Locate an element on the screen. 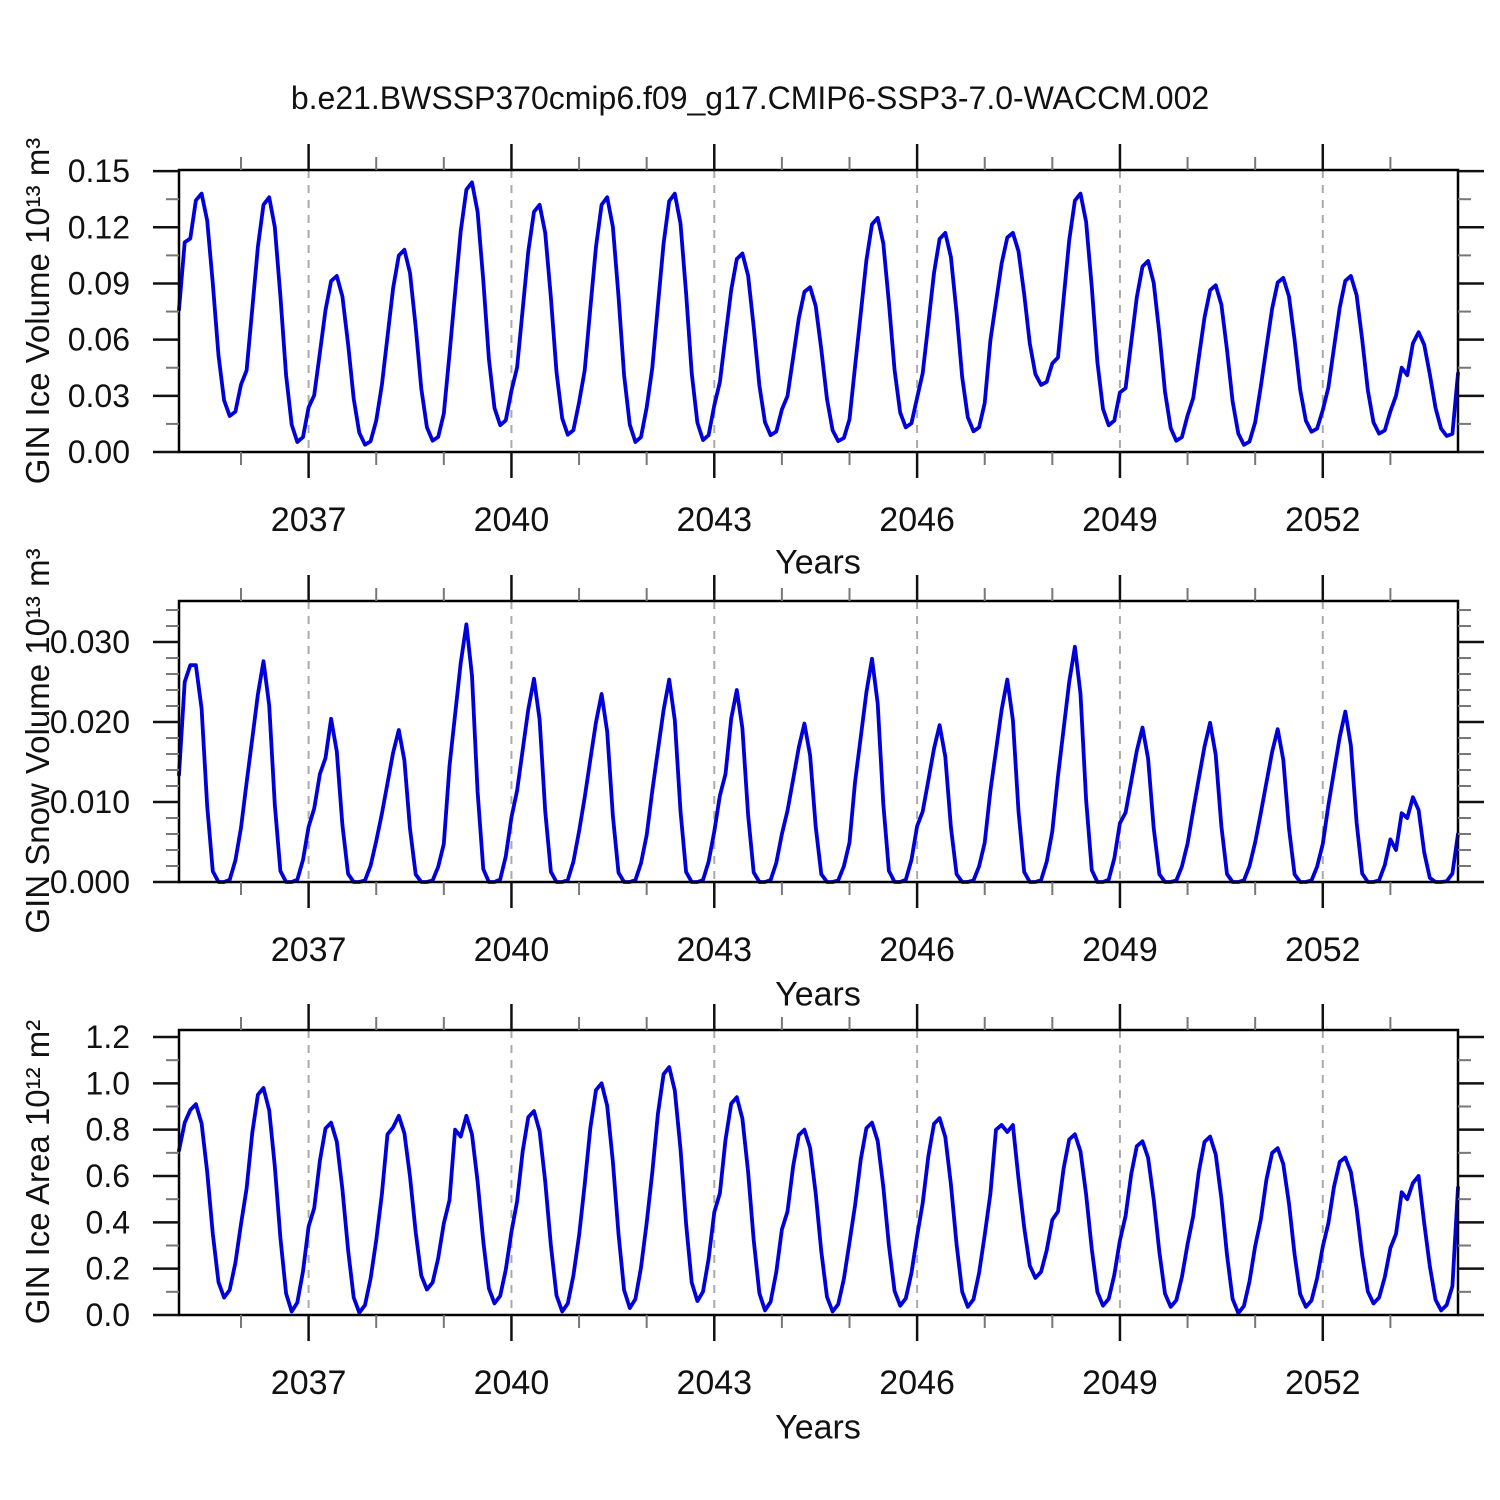 The image size is (1500, 1500). y-axis-label-snow-volume: GIN Snow Volume 10¹³ m³ is located at coordinates (37, 741).